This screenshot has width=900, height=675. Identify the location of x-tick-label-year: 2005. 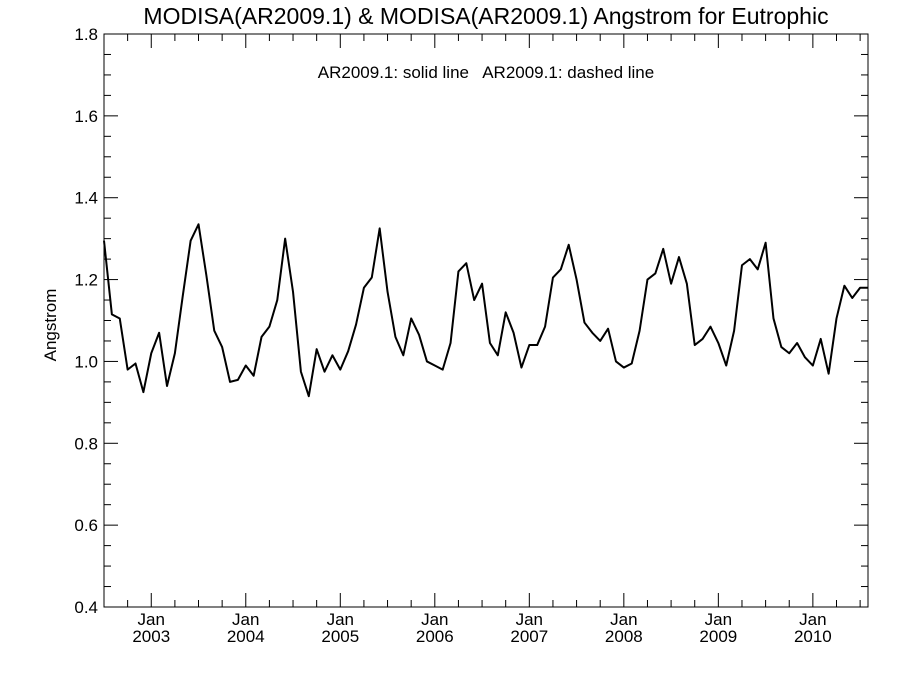
(340, 636).